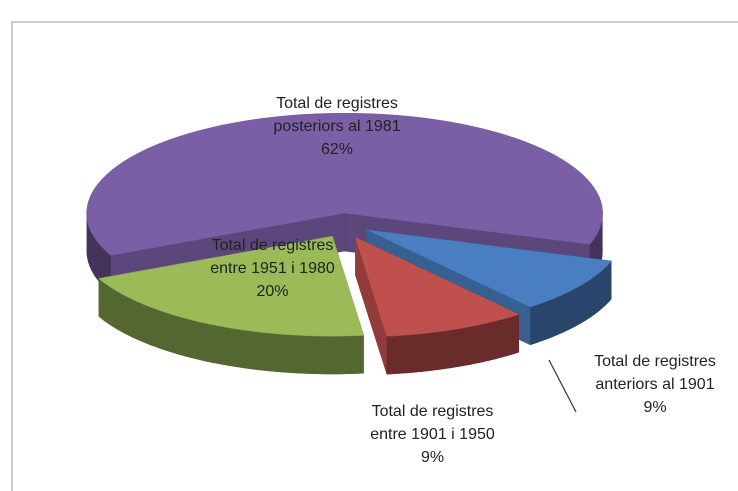  What do you see at coordinates (337, 115) in the screenshot?
I see `category-label: Total de registres posteriors al 1981` at bounding box center [337, 115].